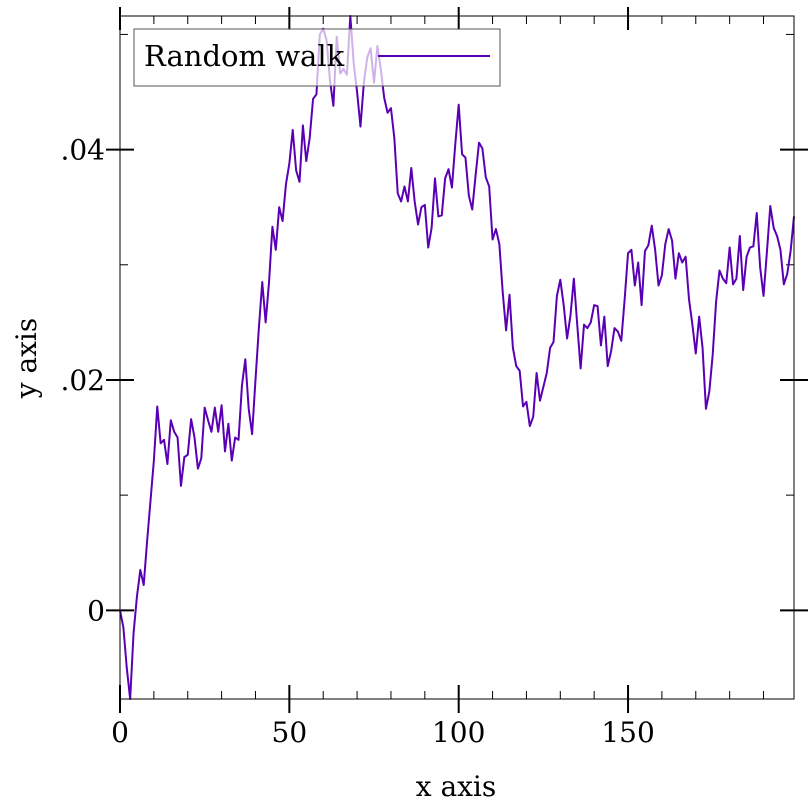 Image resolution: width=812 pixels, height=812 pixels. Describe the element at coordinates (96, 610) in the screenshot. I see `y-tick-label: 0` at that location.